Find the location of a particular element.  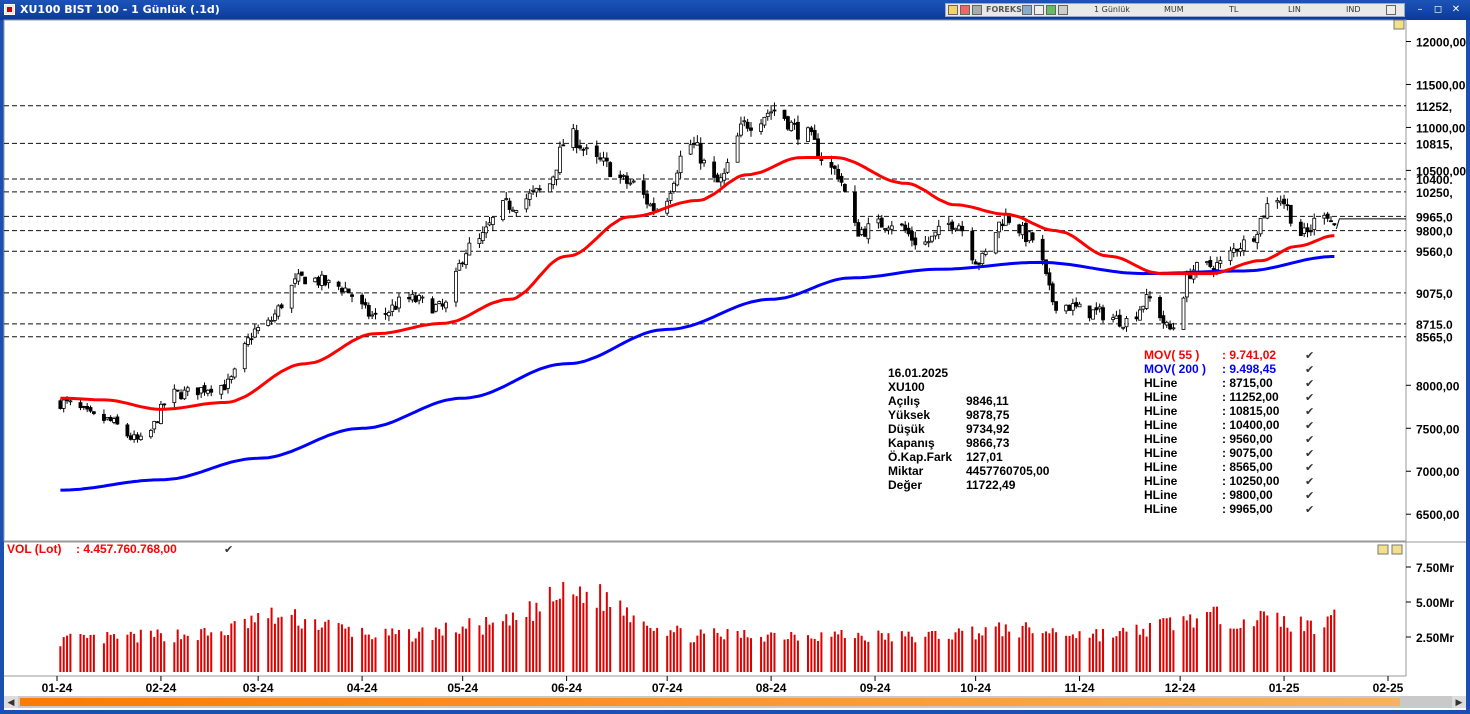

close-button: ✕ is located at coordinates (1456, 9).